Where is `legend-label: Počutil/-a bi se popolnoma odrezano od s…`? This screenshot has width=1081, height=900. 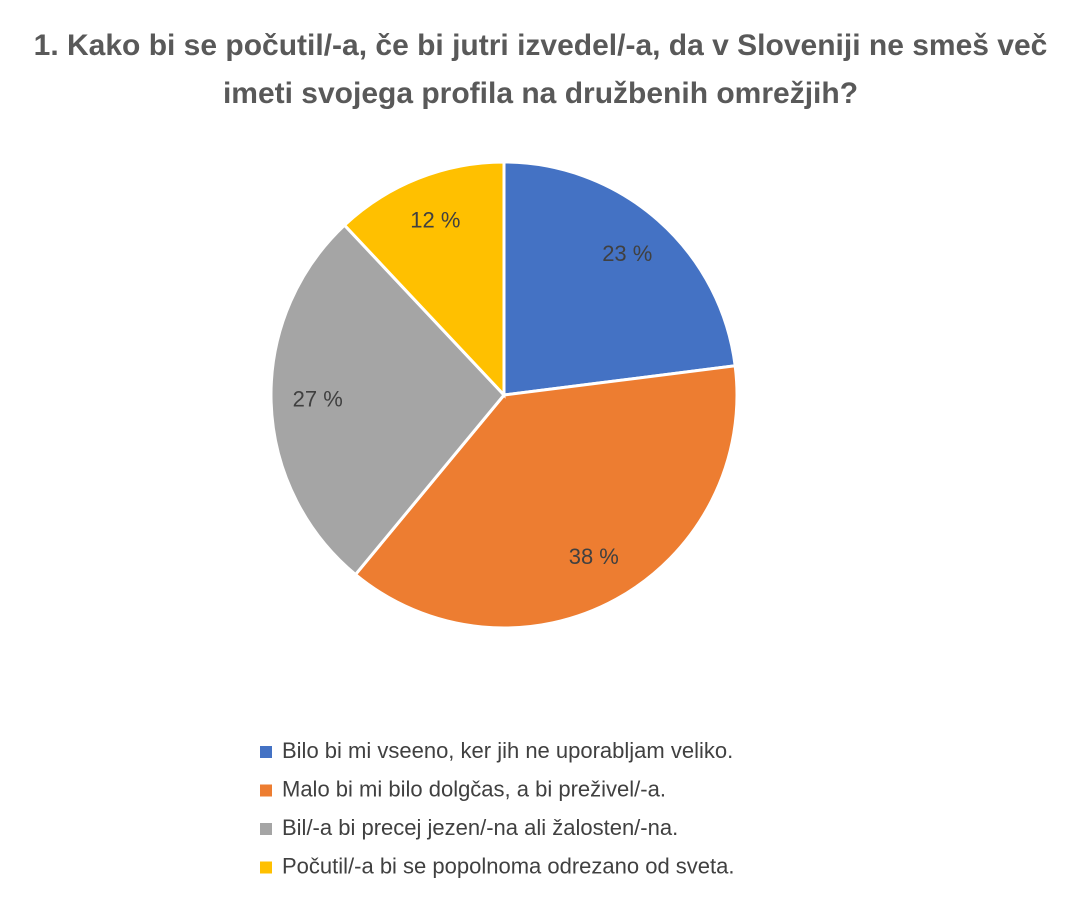 legend-label: Počutil/-a bi se popolnoma odrezano od s… is located at coordinates (508, 865).